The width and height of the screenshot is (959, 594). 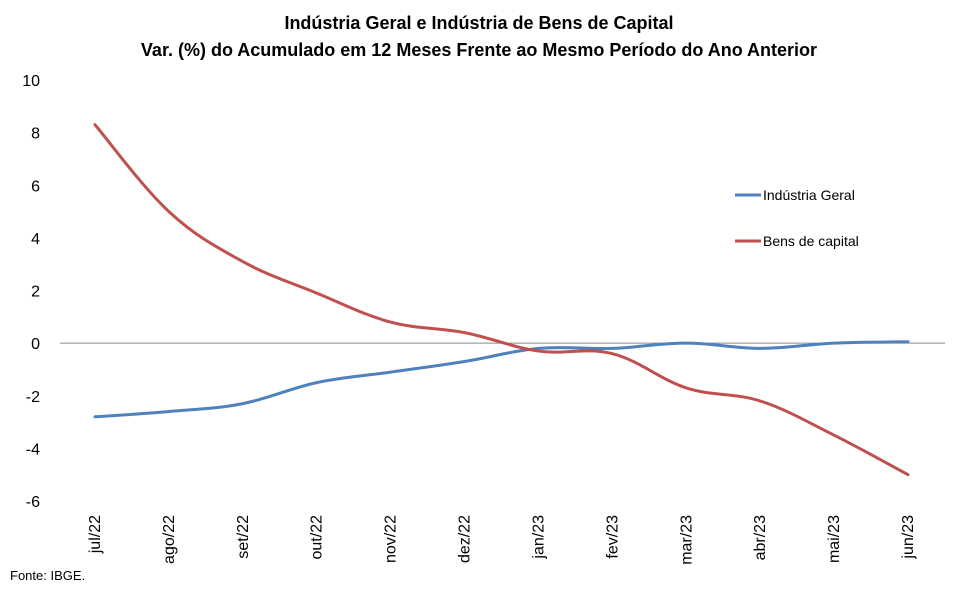 I want to click on y-tick-label: -4, so click(x=33, y=449).